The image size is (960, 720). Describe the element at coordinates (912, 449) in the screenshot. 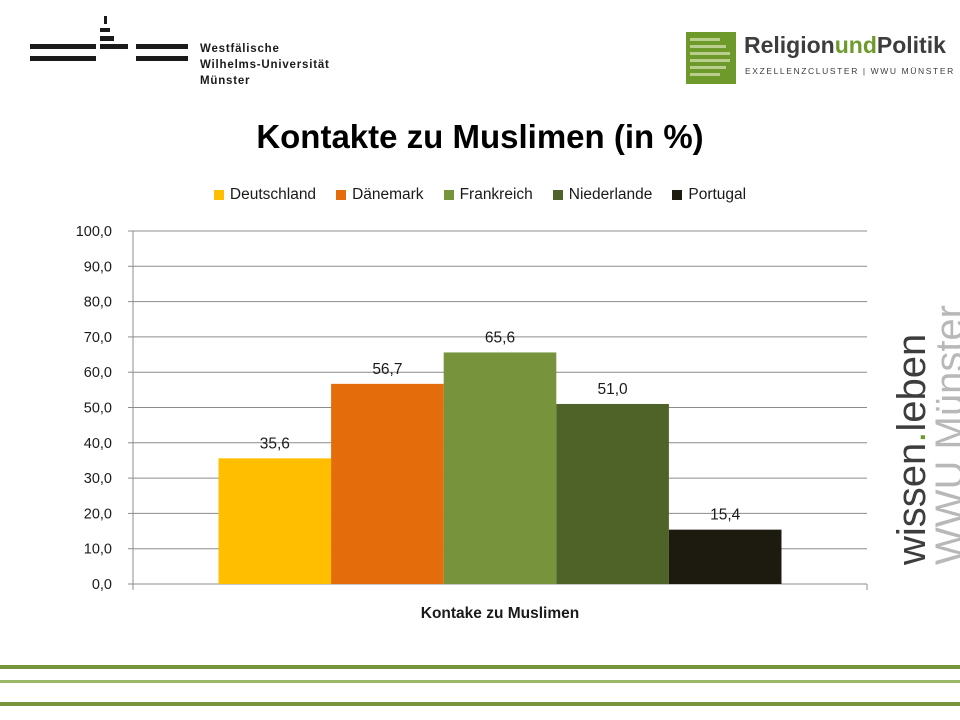

I see `side-brand-line-1: wissen.leben` at that location.